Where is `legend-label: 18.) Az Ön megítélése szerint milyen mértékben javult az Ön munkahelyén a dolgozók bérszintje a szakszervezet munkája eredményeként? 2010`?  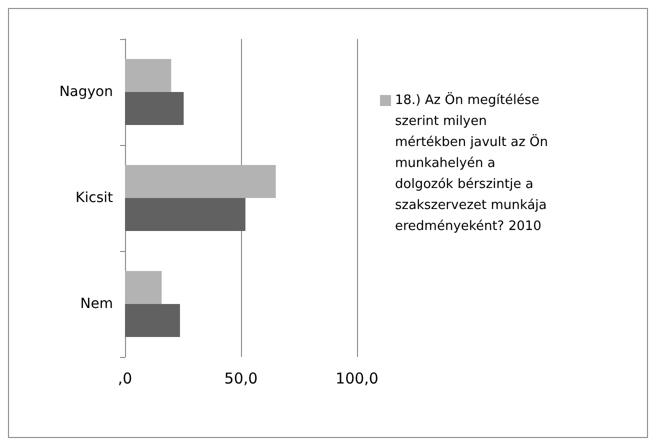 legend-label: 18.) Az Ön megítélése szerint milyen mértékben javult az Ön munkahelyén a dolgozók bérszintje a szakszervezet munkája eredményeként? 2010 is located at coordinates (472, 163).